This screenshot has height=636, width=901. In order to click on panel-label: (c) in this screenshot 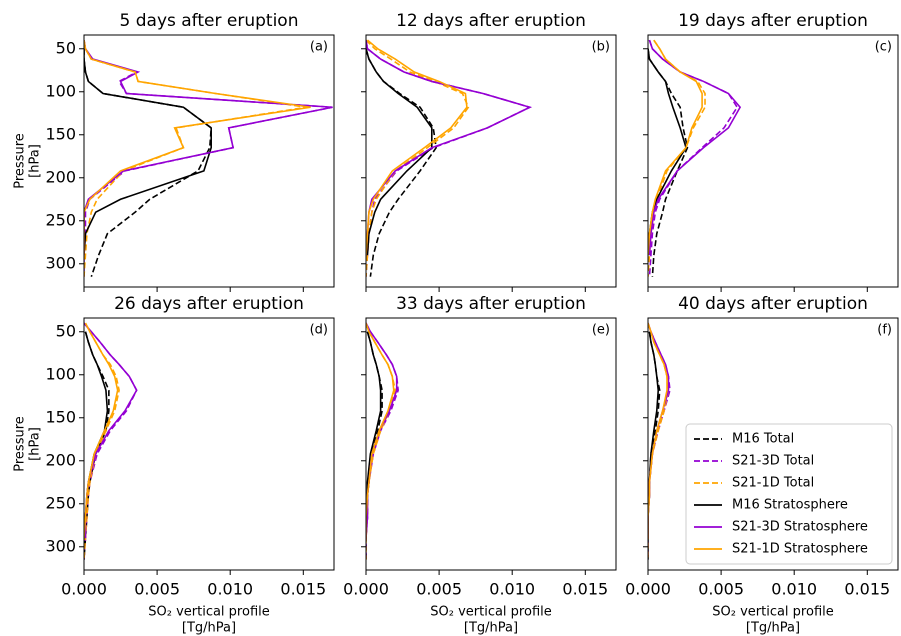, I will do `click(883, 47)`.